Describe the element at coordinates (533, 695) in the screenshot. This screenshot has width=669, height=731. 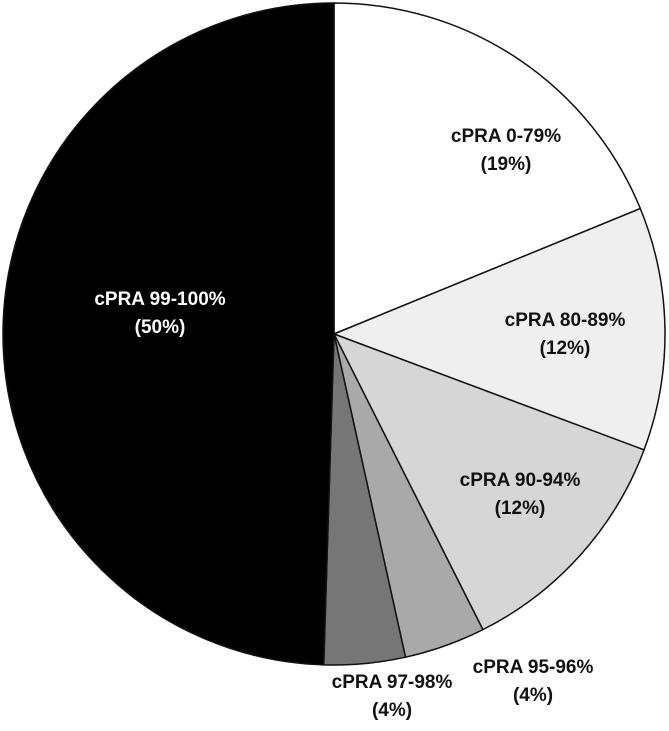
I see `slice-percent-4: (4%)` at that location.